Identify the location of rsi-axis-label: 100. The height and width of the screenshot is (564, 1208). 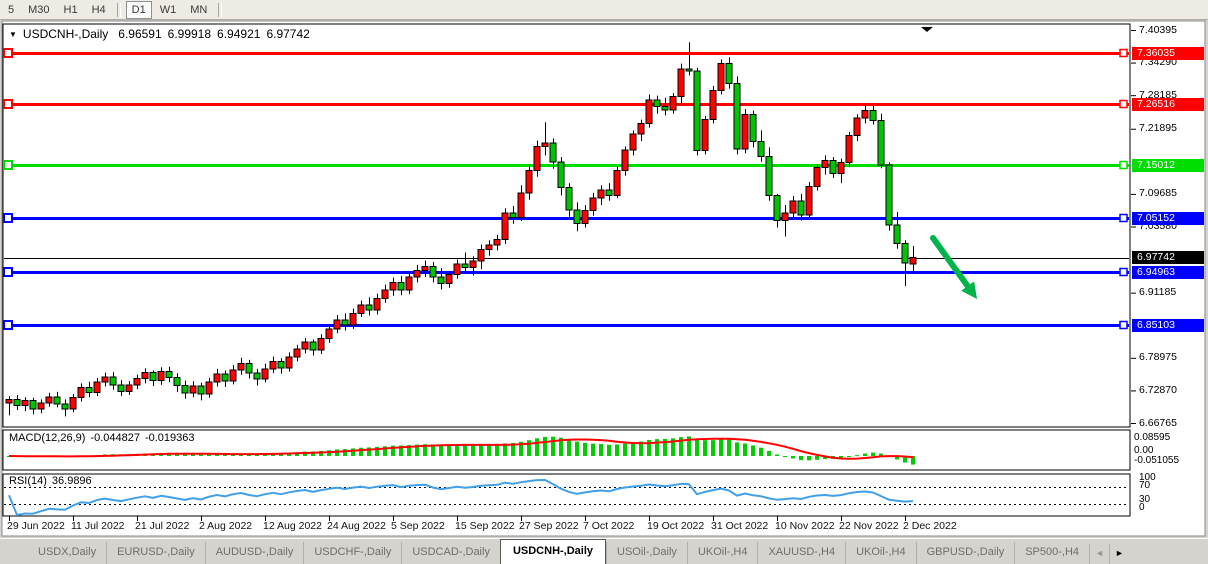
(1147, 477).